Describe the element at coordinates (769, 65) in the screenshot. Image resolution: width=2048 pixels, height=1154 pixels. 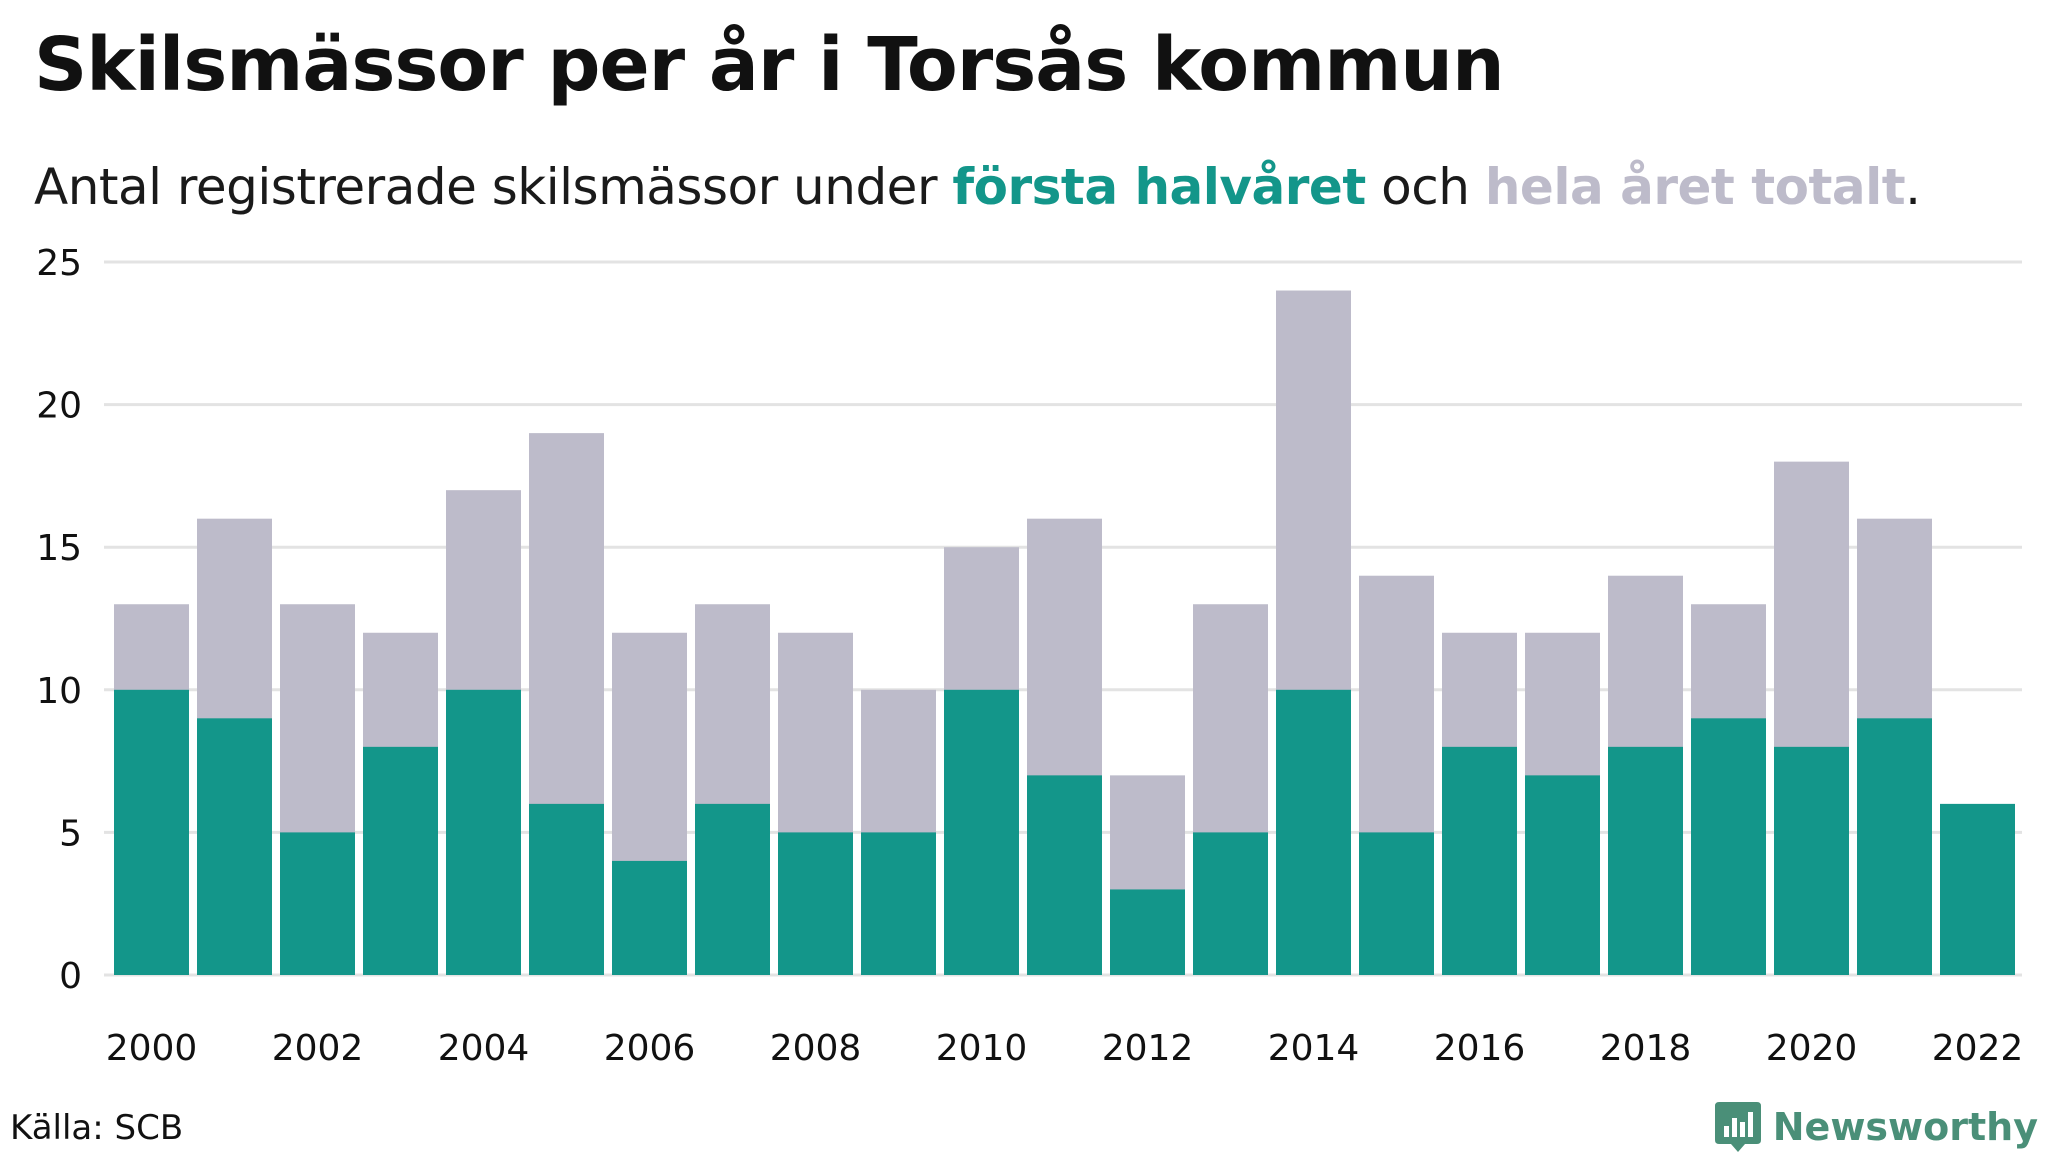
I see `chart-title: Skilsmässor per år i Torsås kommun` at that location.